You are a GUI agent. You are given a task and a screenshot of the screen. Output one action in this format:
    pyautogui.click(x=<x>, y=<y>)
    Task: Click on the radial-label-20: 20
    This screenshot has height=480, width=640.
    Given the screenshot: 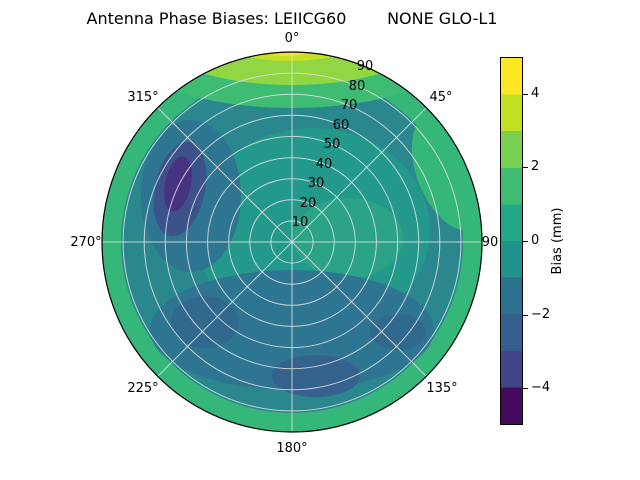 What is the action you would take?
    pyautogui.click(x=308, y=203)
    